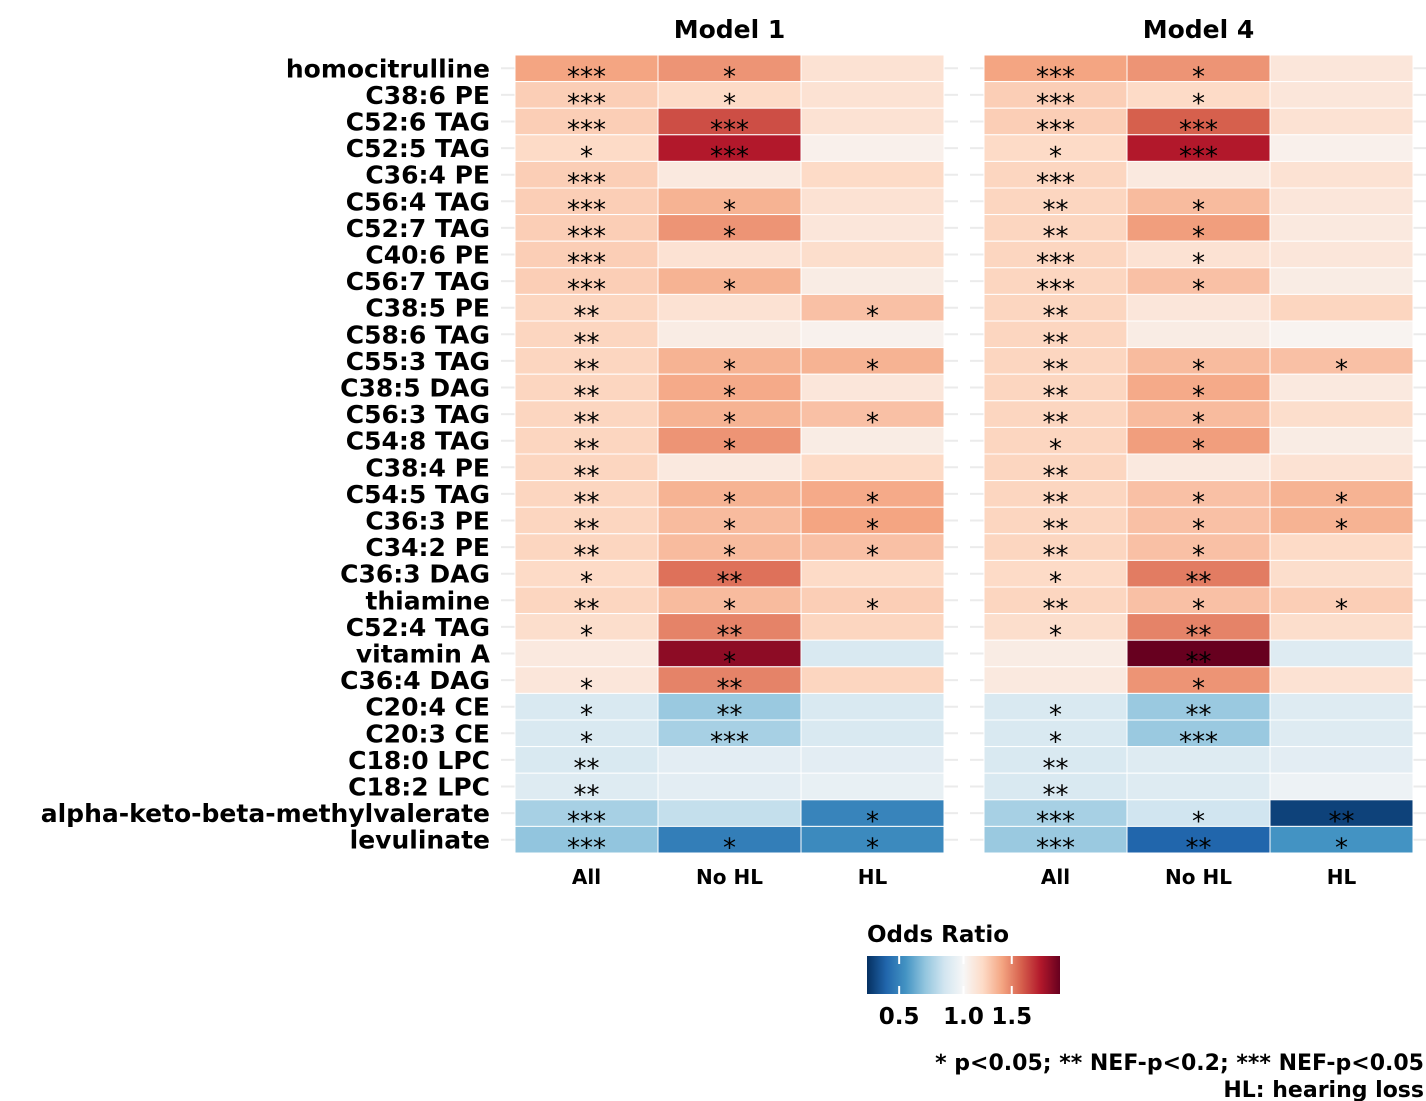  What do you see at coordinates (964, 877) in the screenshot?
I see `column-labels: All No HL HL All No HL HL` at bounding box center [964, 877].